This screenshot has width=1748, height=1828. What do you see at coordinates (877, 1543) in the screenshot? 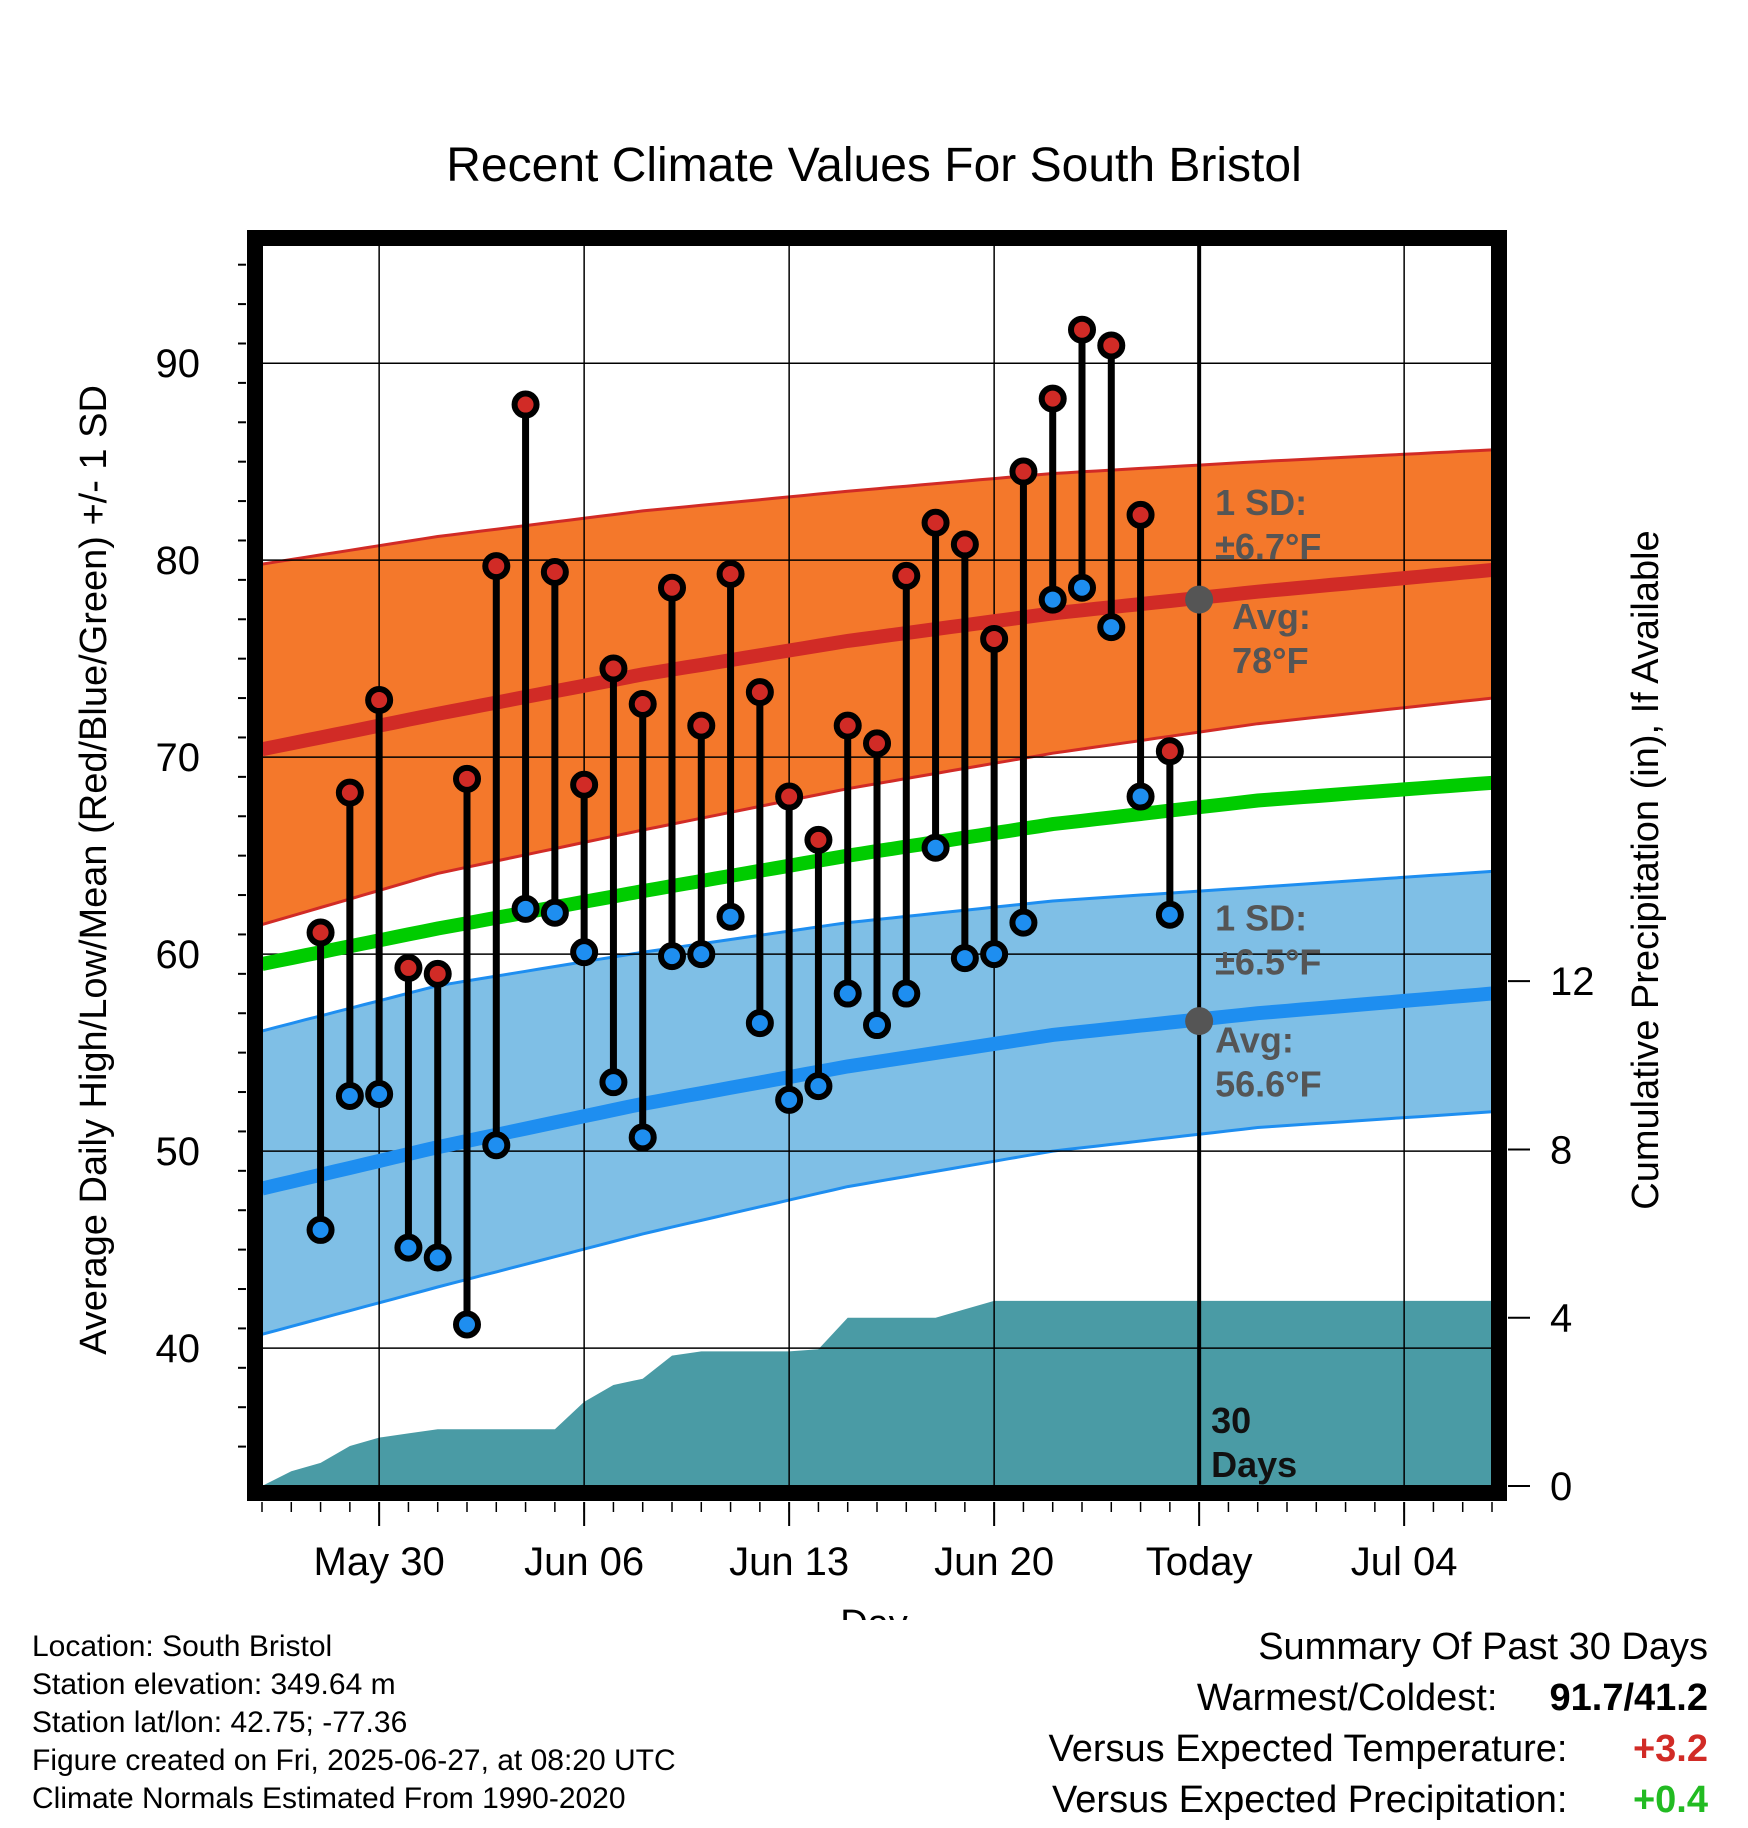
I see `x-axis: May 30 Jun 06 Jun 13 Jun 20 Today Jul 04` at bounding box center [877, 1543].